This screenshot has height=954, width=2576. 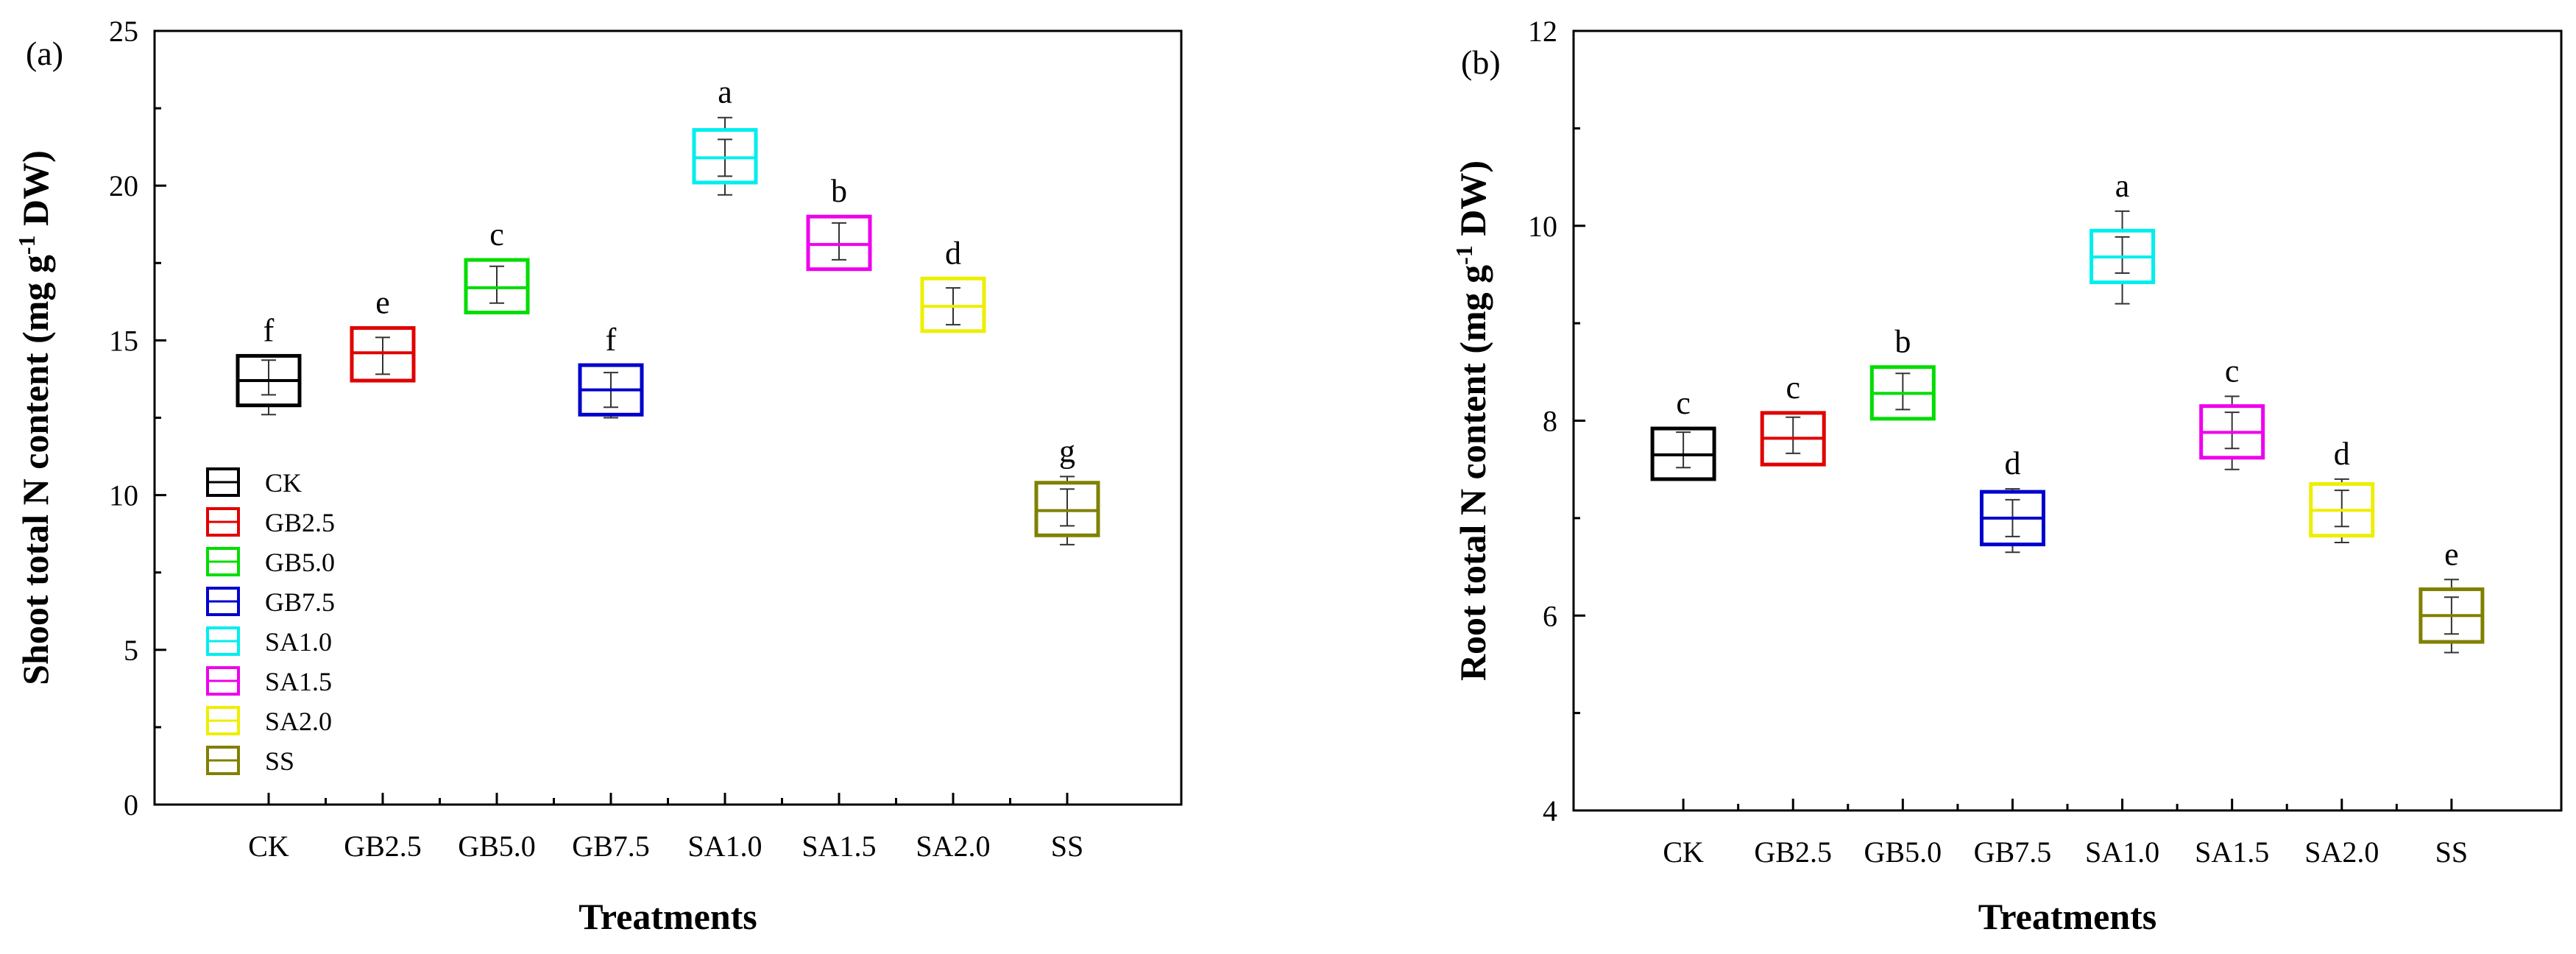 I want to click on legend-label: GB5.0, so click(x=300, y=562).